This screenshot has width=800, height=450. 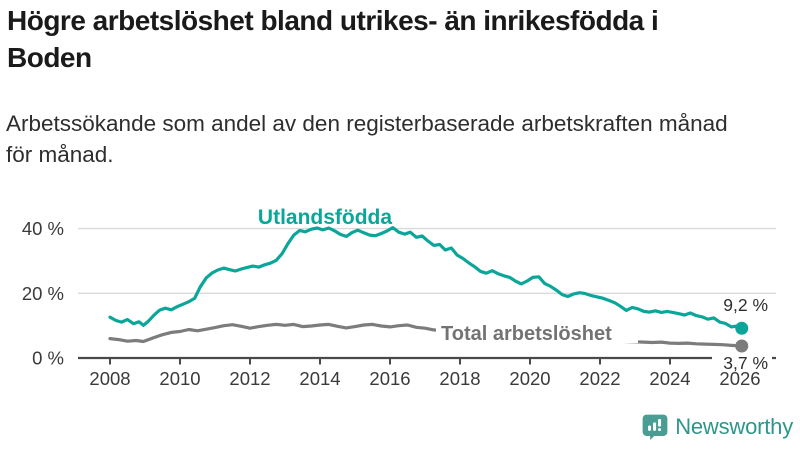 I want to click on end-dot-total-arbetsloshet, so click(x=742, y=346).